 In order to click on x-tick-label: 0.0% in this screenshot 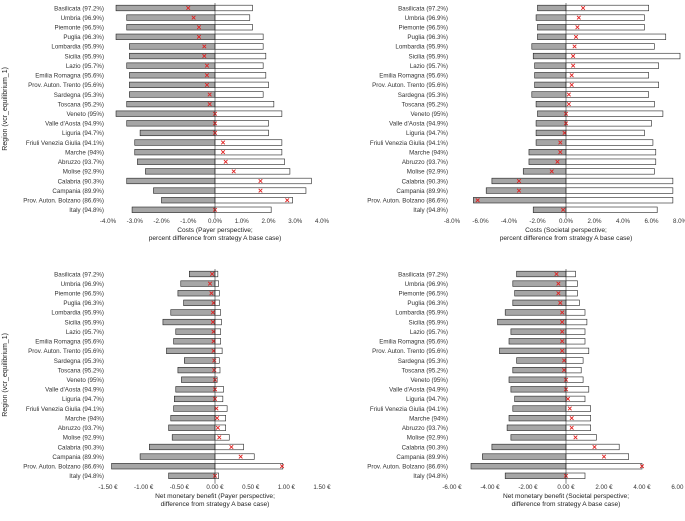, I will do `click(215, 221)`.